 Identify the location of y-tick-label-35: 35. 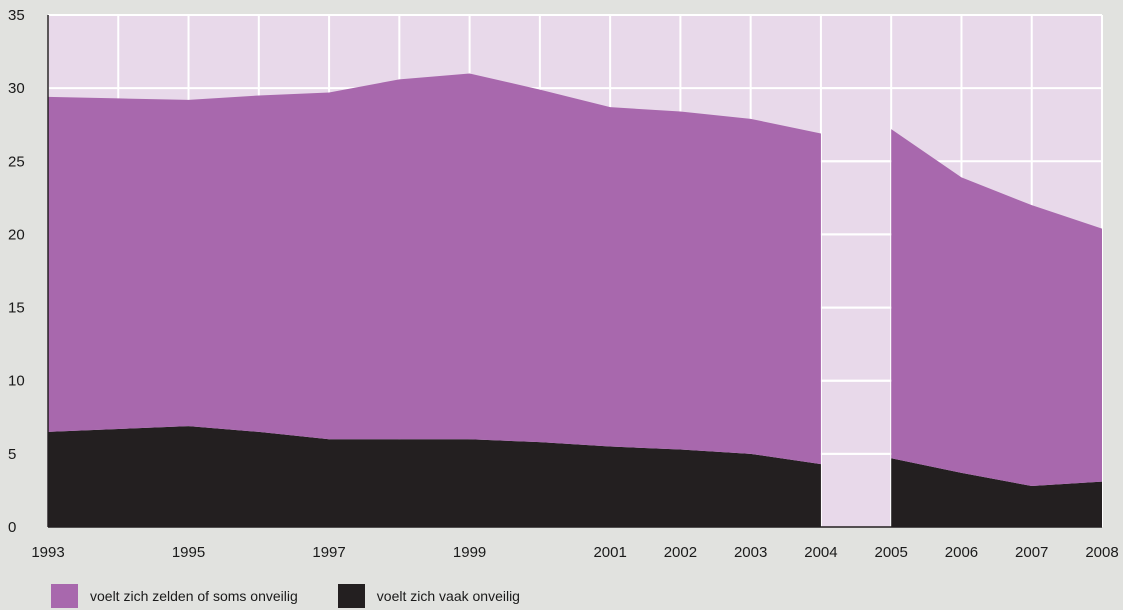
(16, 15).